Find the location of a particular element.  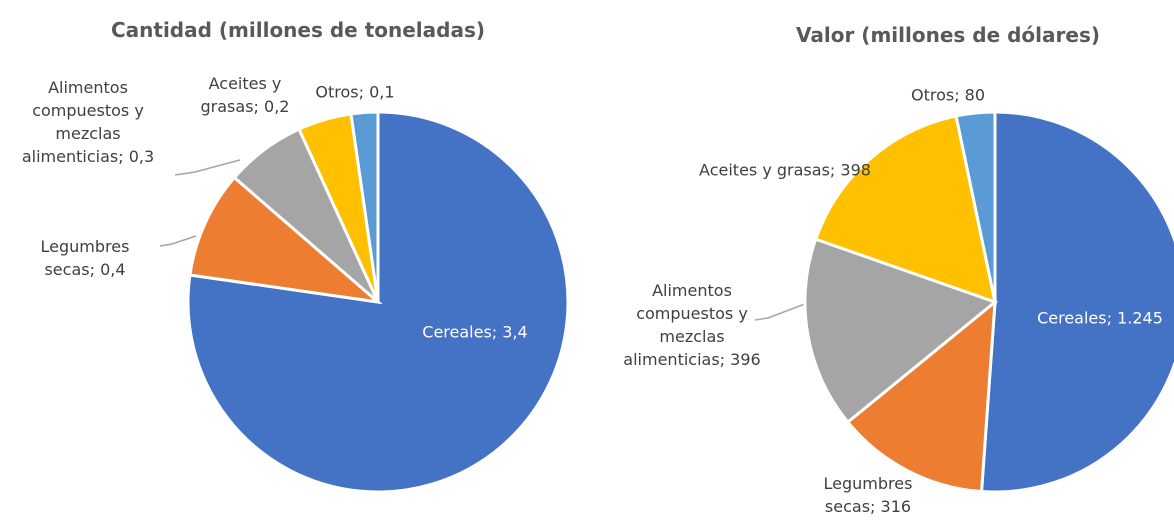

value-label: 80 is located at coordinates (975, 95).